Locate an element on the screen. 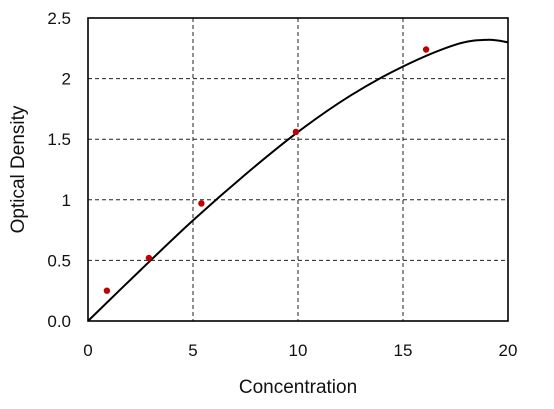  x-tick-label: 20 is located at coordinates (508, 350).